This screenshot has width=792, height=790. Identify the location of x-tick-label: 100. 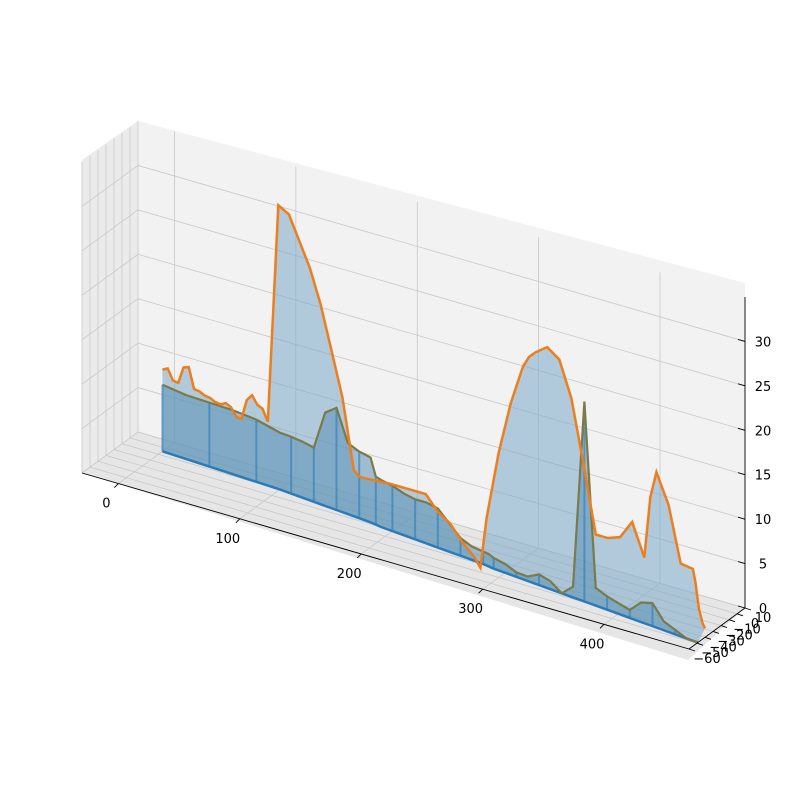
(227, 539).